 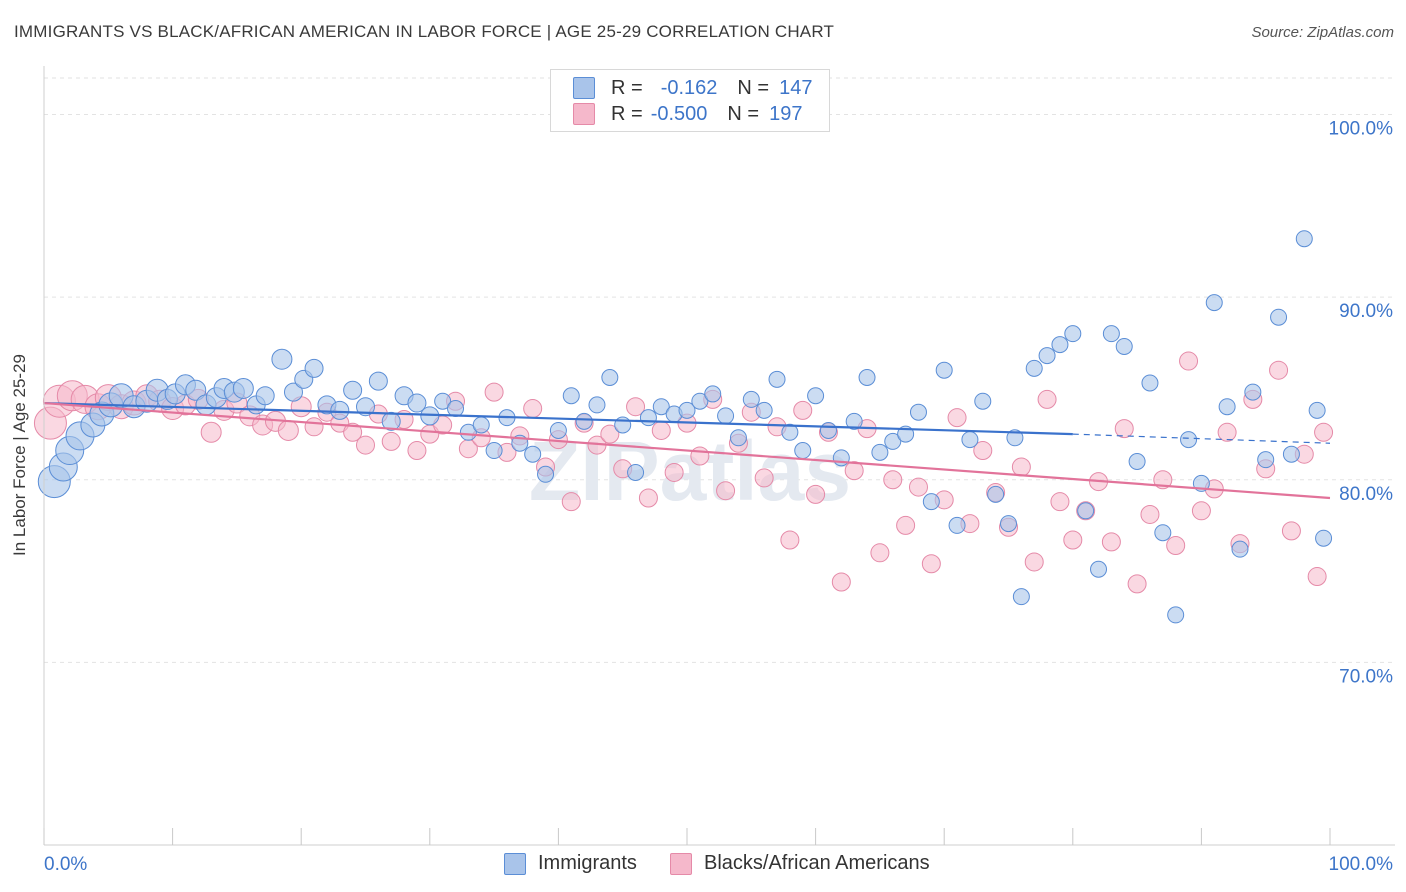 What do you see at coordinates (786, 113) in the screenshot?
I see `legend-n-value: 197` at bounding box center [786, 113].